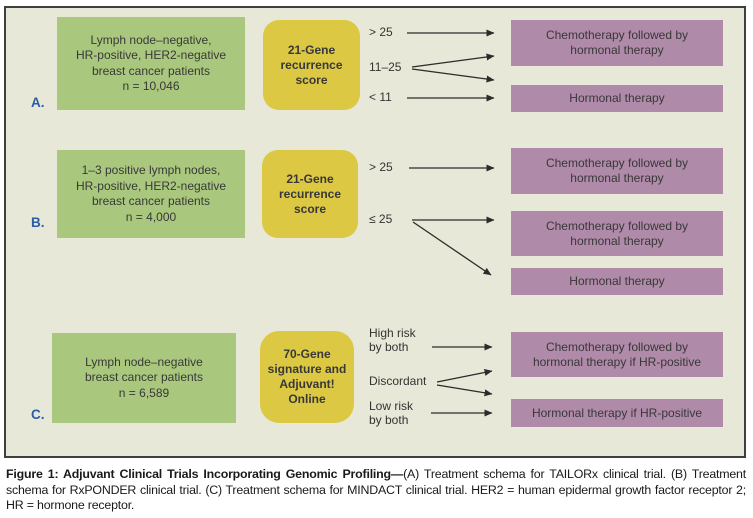 Image resolution: width=753 pixels, height=518 pixels. I want to click on panel-a-outcome-hormonal: Hormonal therapy, so click(617, 98).